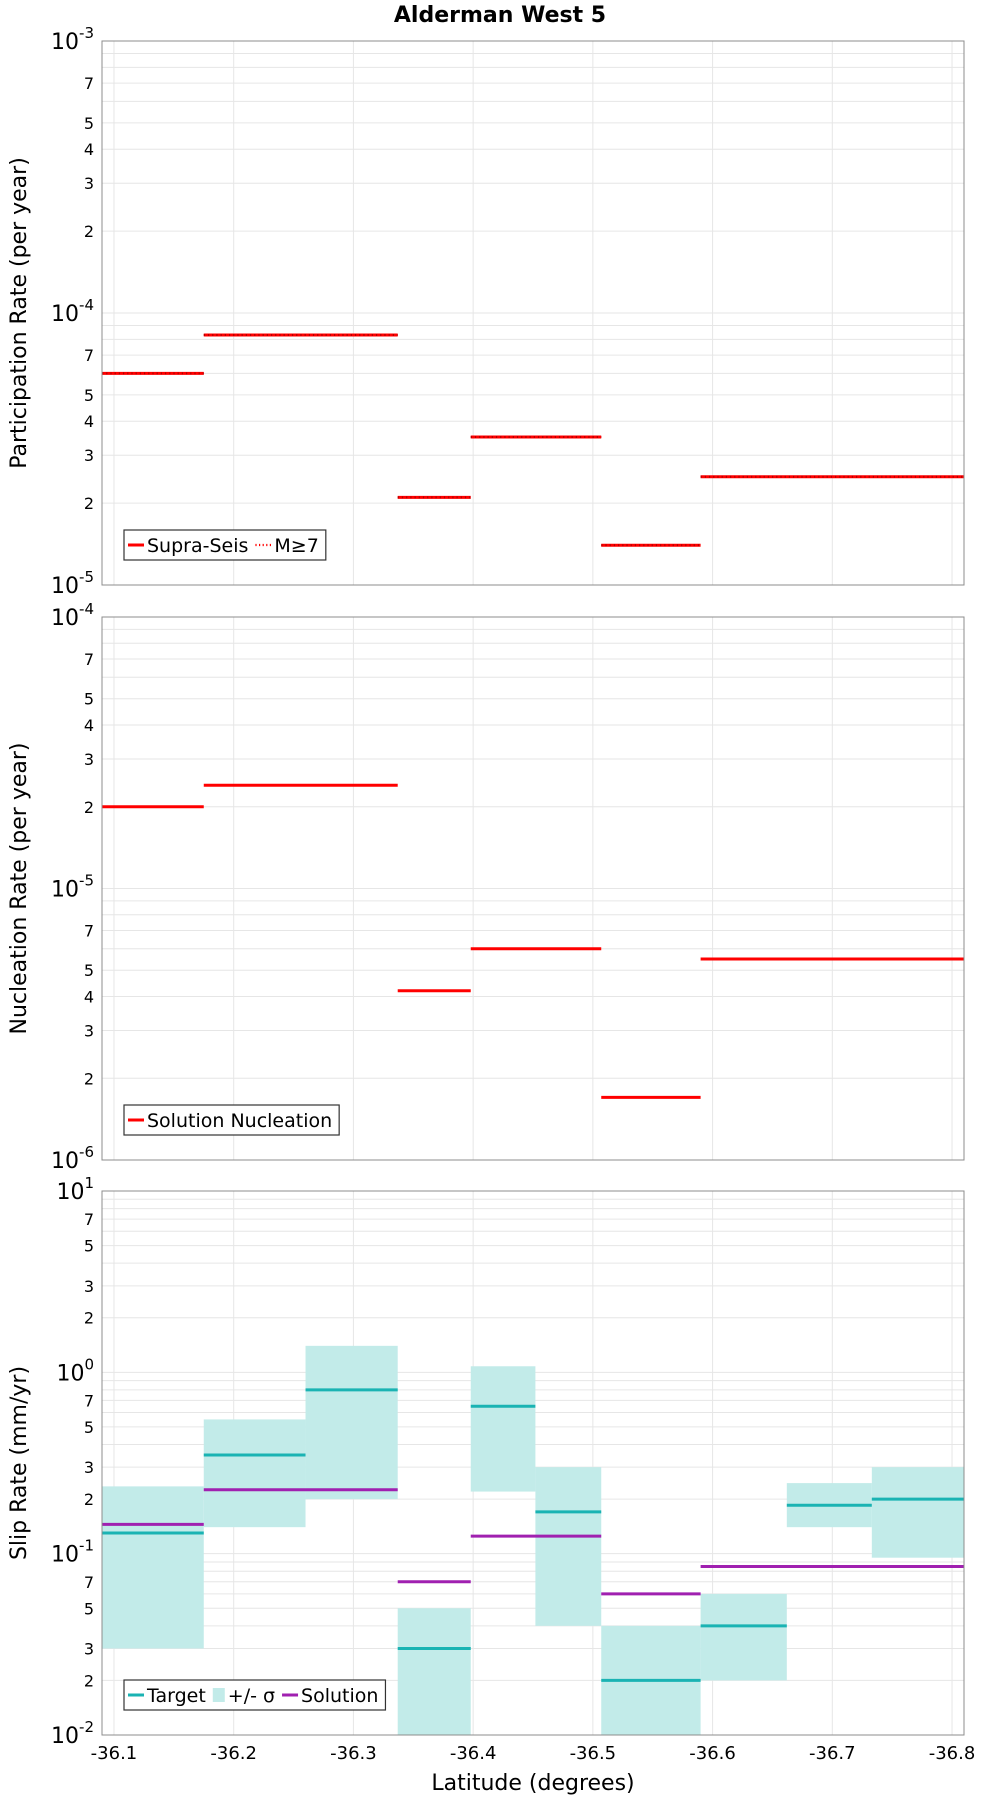  I want to click on x-tick-label: -36.3, so click(353, 1753).